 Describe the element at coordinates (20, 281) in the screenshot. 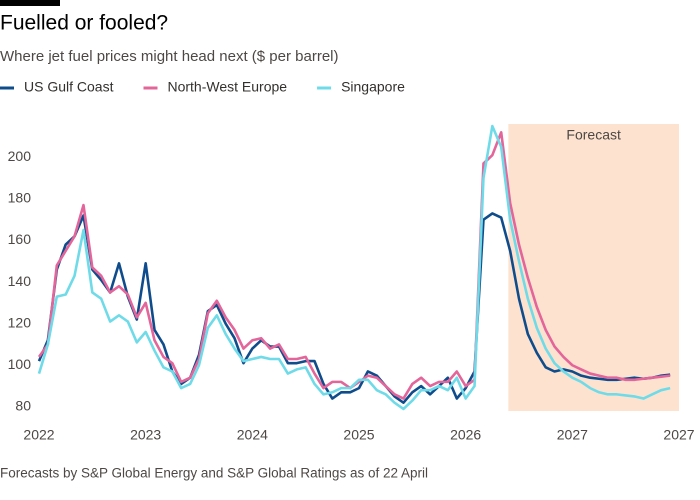

I see `y-tick-label: 140` at that location.